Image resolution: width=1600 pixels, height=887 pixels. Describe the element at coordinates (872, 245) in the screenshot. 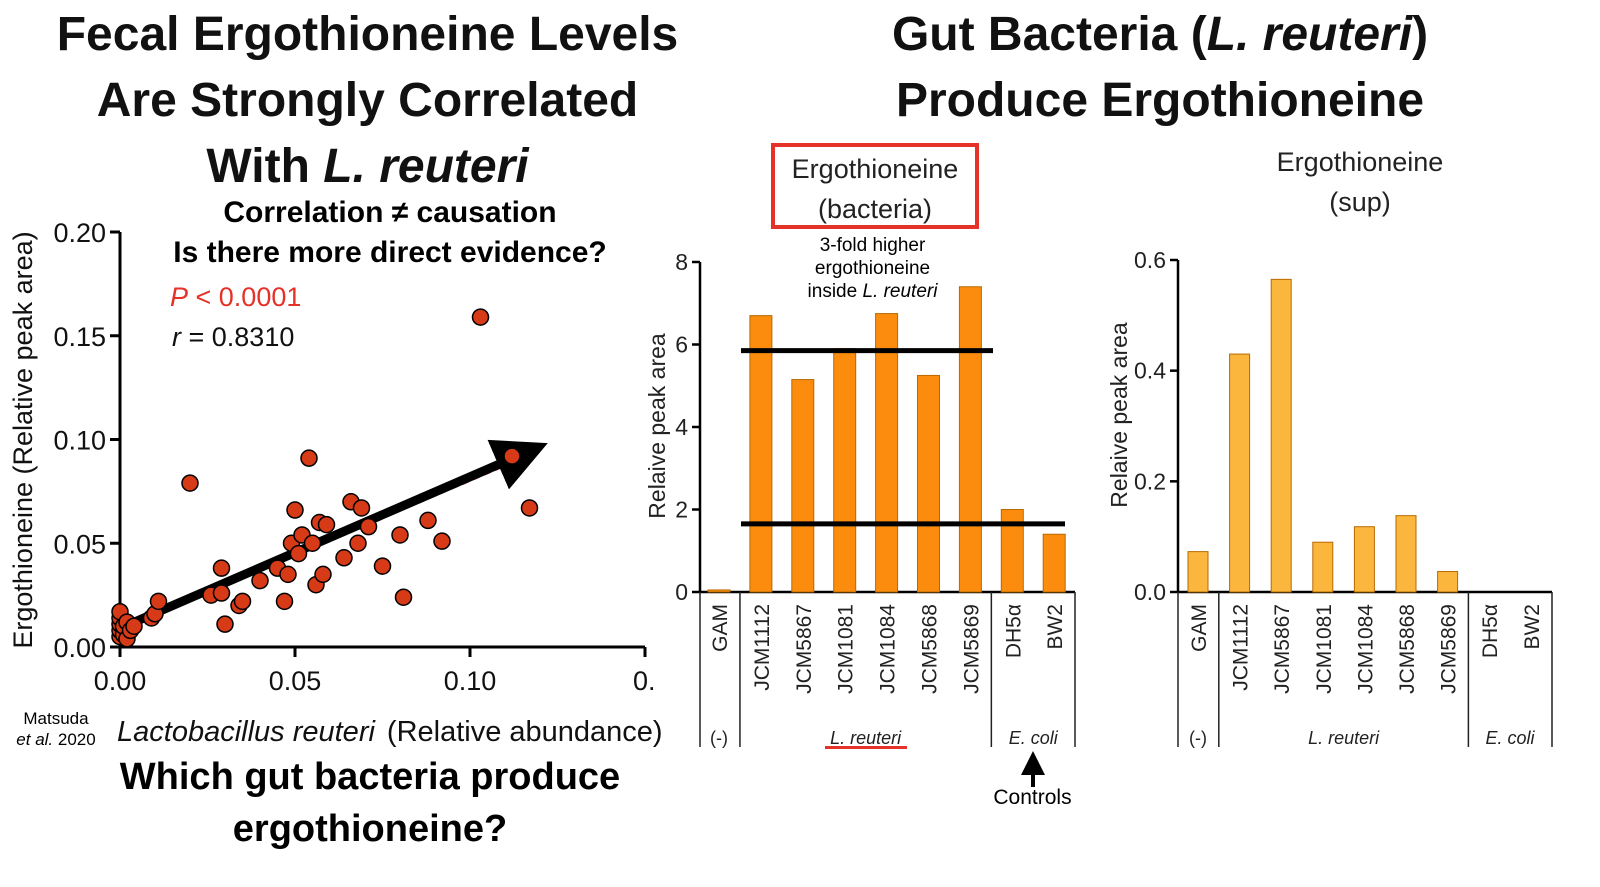

I see `fold-note-line-1: 3-fold higher` at that location.